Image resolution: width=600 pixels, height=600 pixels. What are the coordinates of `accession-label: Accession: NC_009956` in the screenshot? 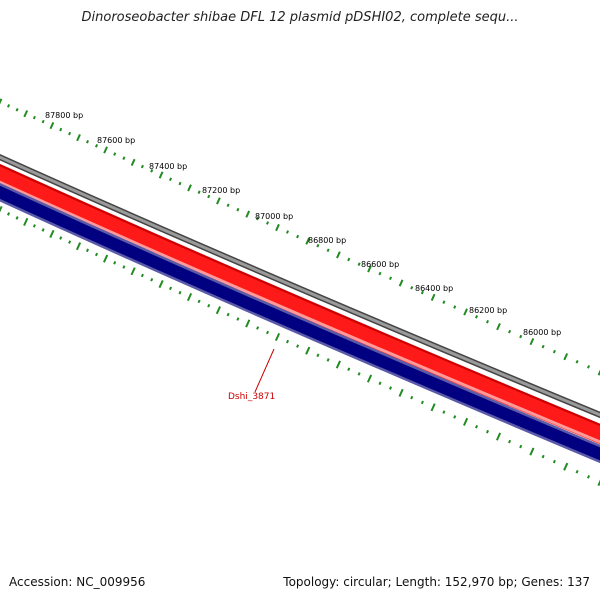 It's located at (77, 582).